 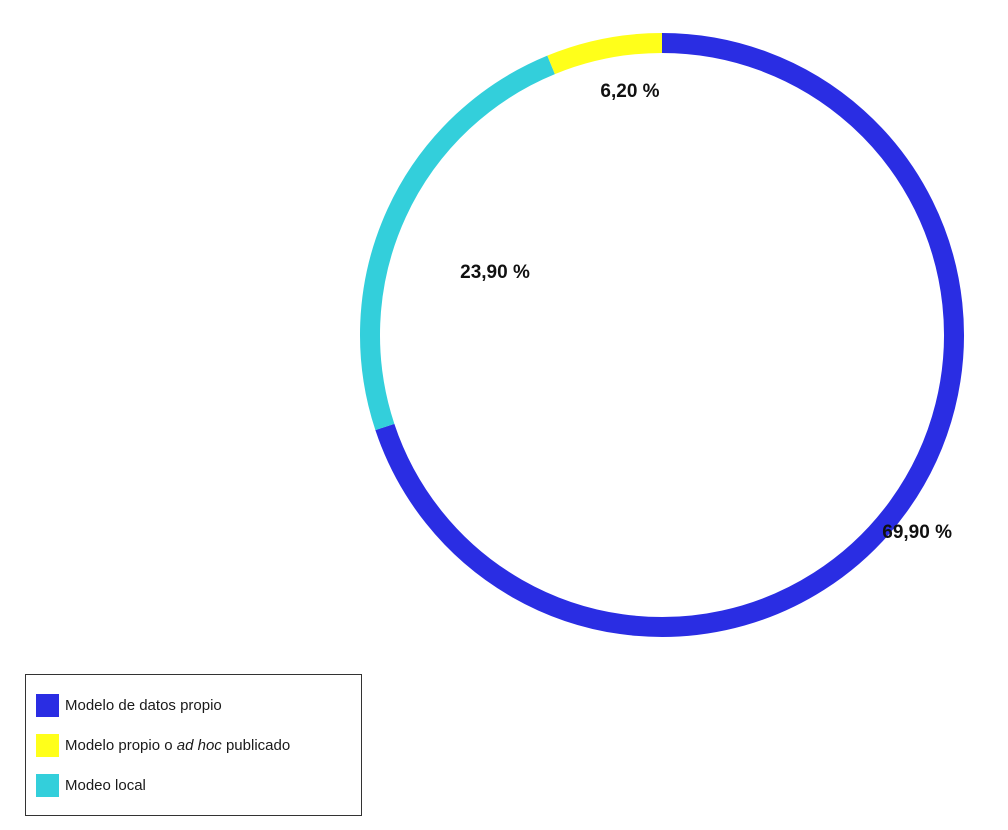 I want to click on legend-label-part: publicado, so click(x=256, y=745).